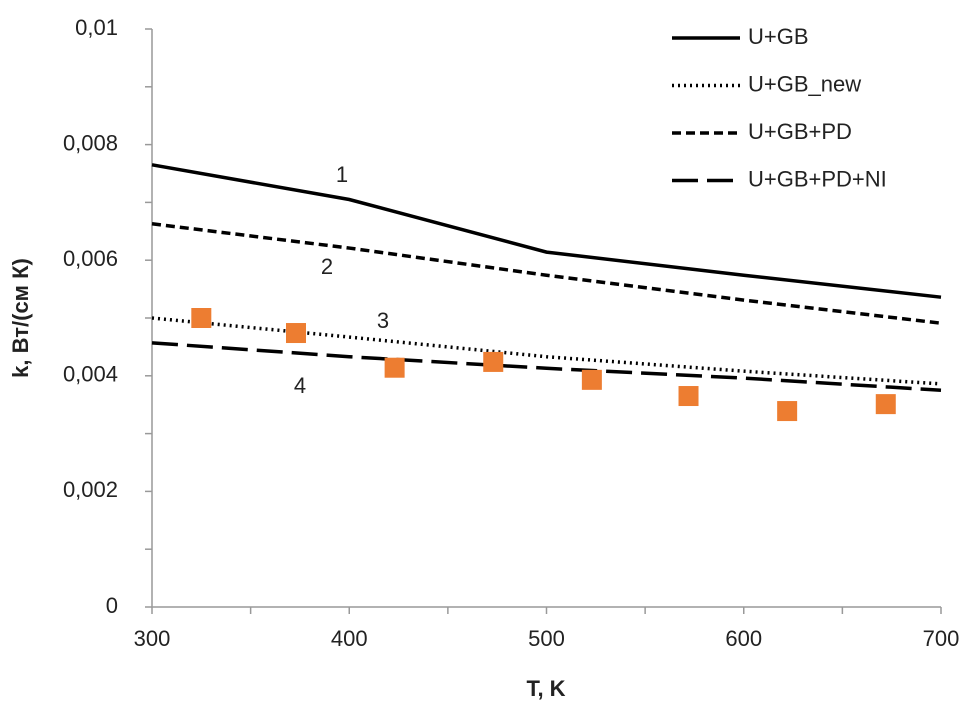  Describe the element at coordinates (90, 142) in the screenshot. I see `y-tick-label: 0,008` at that location.